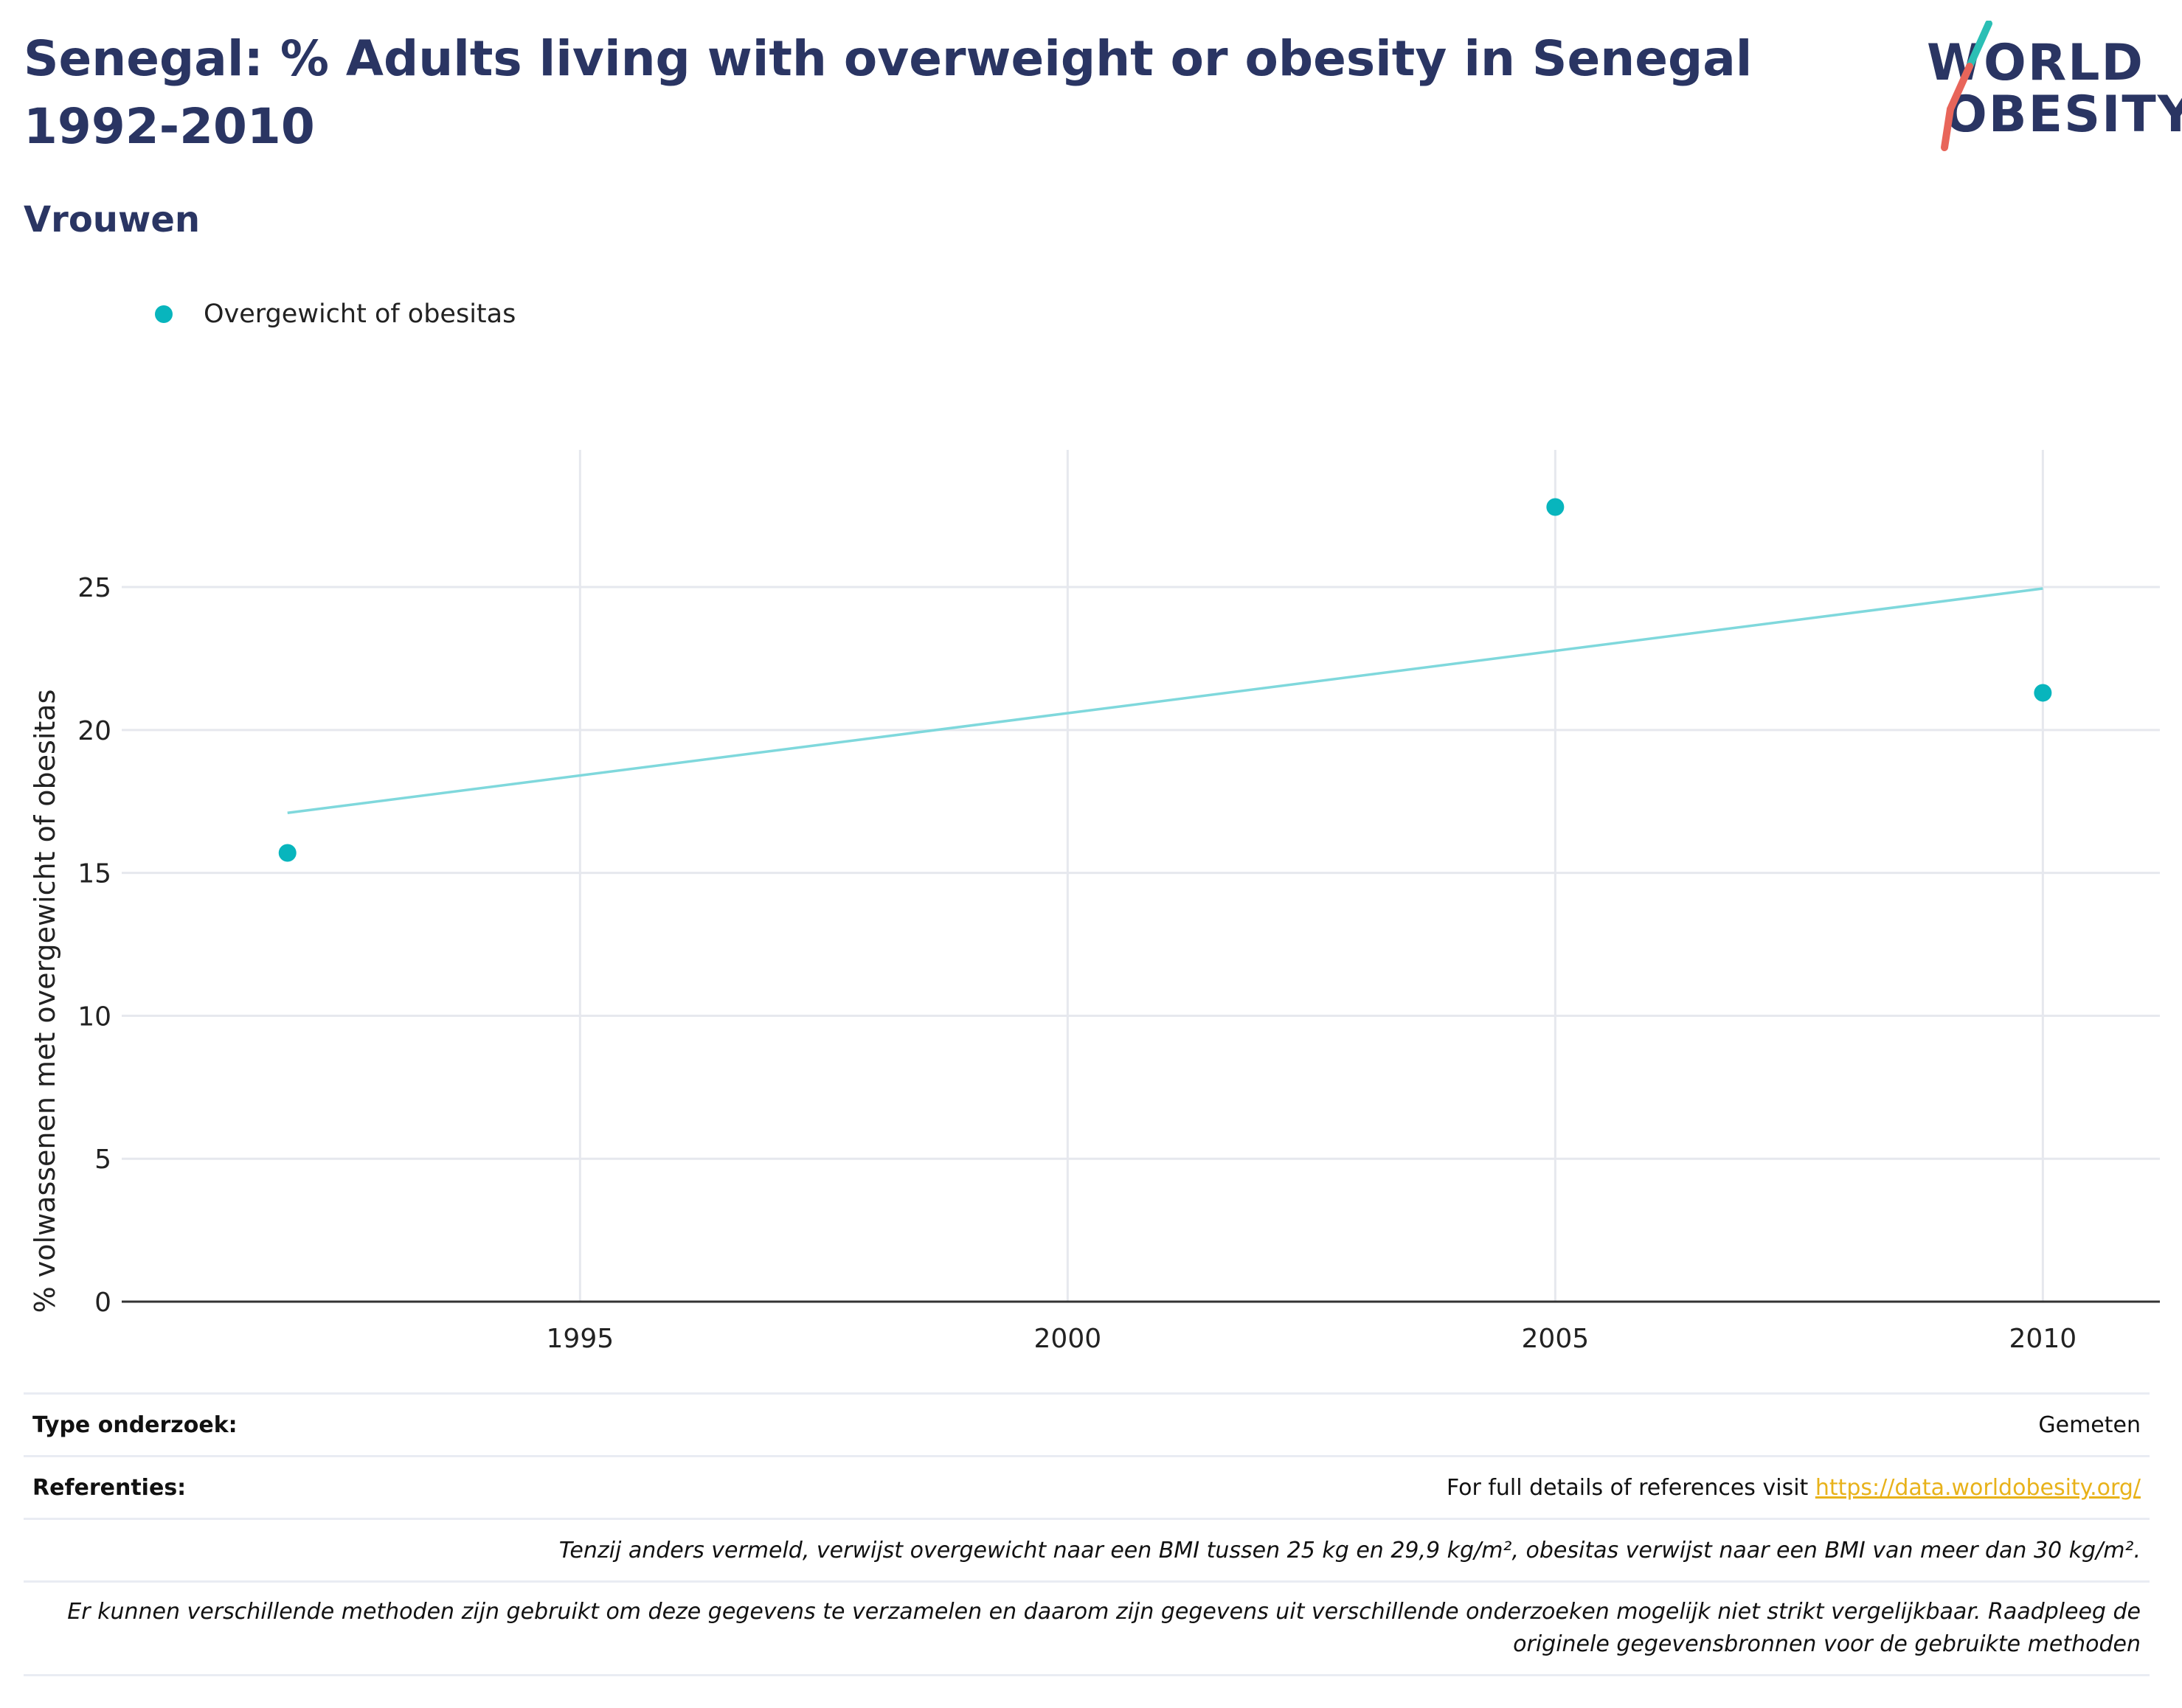 The height and width of the screenshot is (1708, 2182). What do you see at coordinates (1165, 700) in the screenshot?
I see `trendline` at bounding box center [1165, 700].